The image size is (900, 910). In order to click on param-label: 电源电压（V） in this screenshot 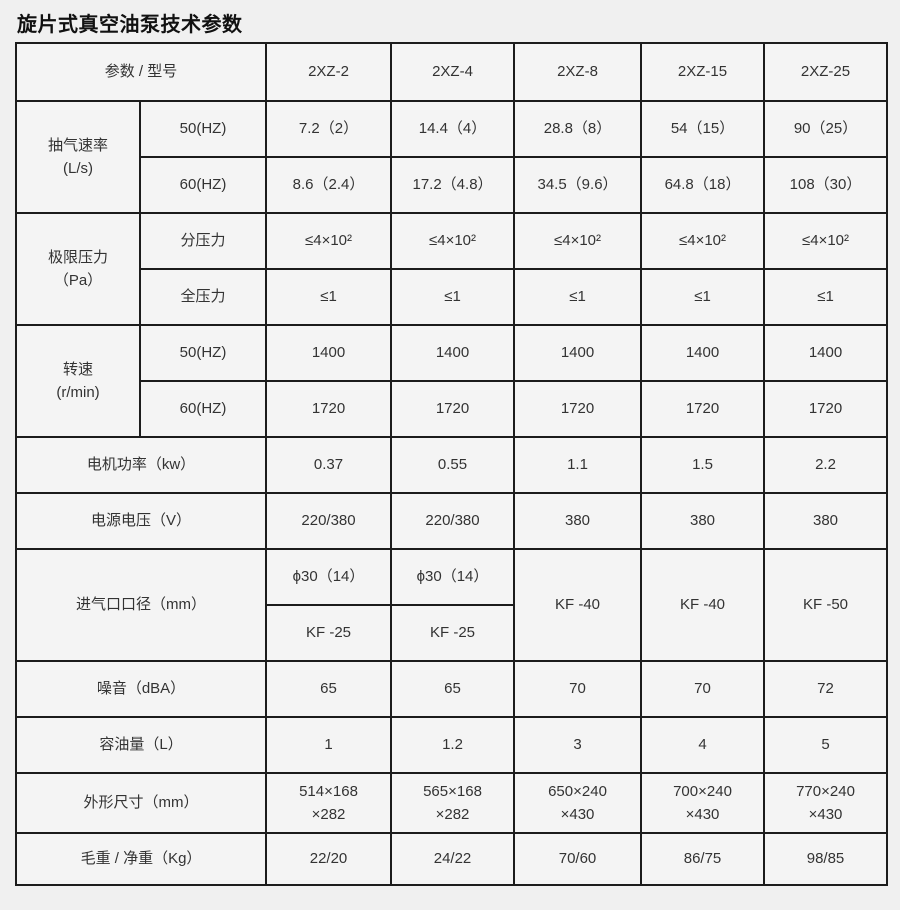, I will do `click(141, 521)`.